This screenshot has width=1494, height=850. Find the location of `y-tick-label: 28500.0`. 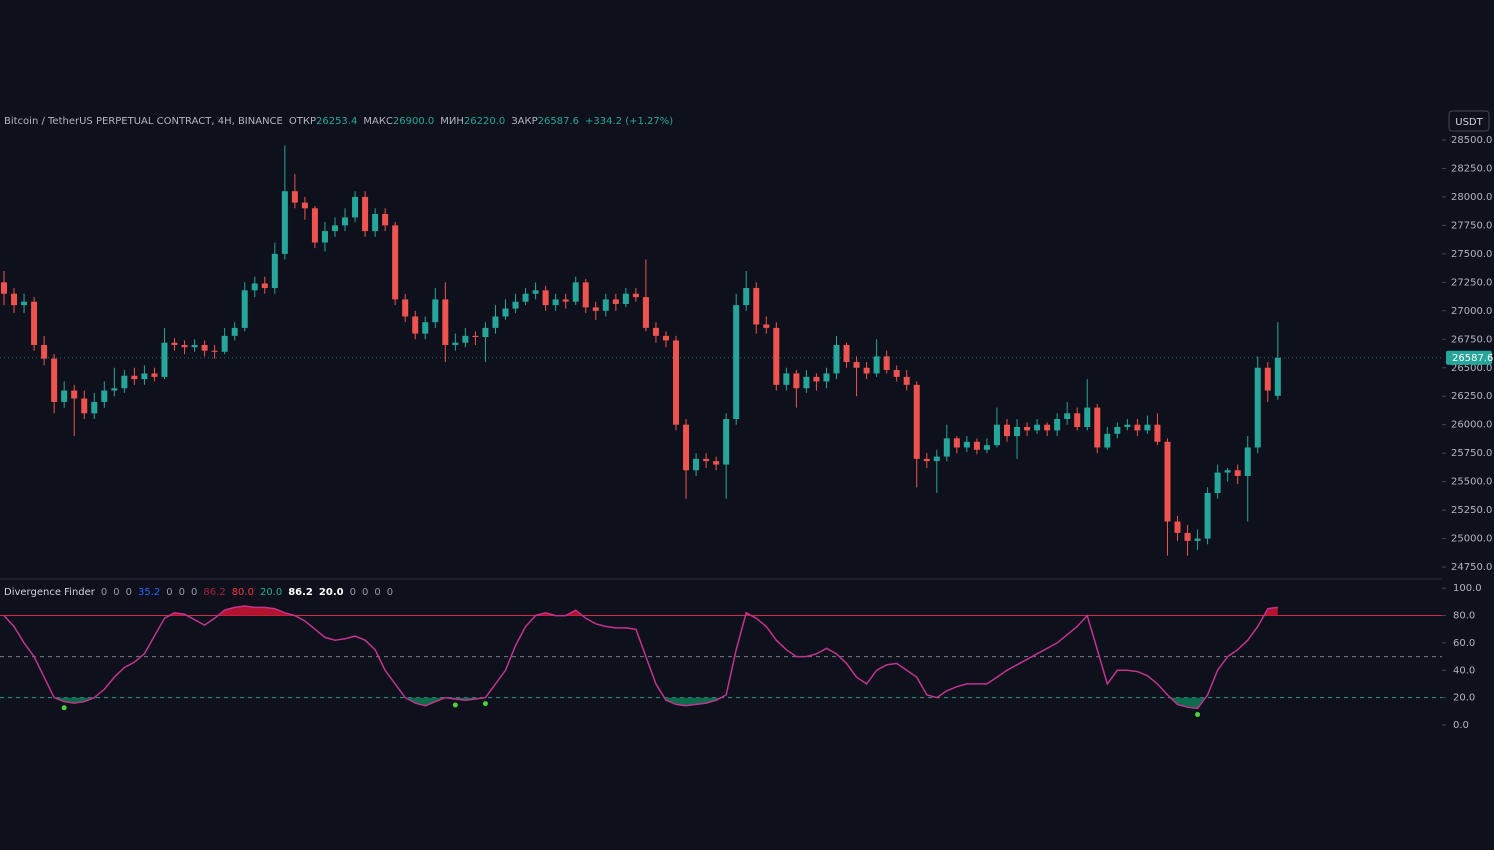

y-tick-label: 28500.0 is located at coordinates (1471, 140).